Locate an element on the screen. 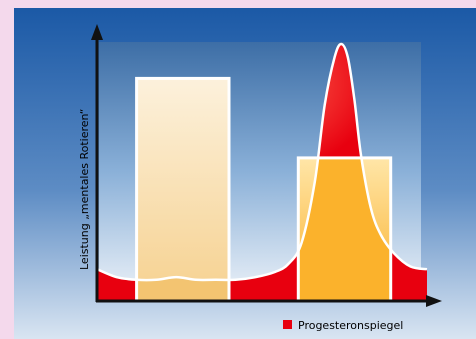  bar-1-overlap is located at coordinates (183, 289).